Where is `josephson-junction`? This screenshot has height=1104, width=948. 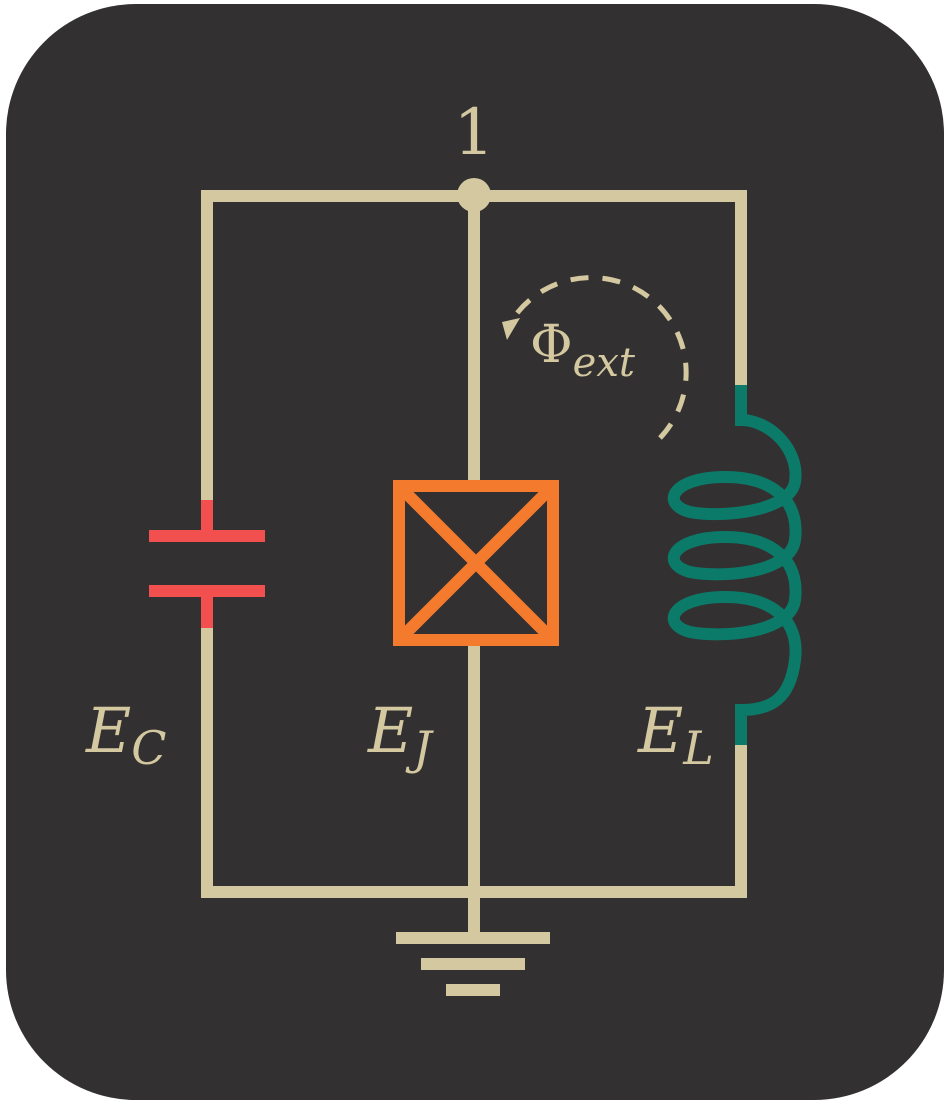
josephson-junction is located at coordinates (476, 563).